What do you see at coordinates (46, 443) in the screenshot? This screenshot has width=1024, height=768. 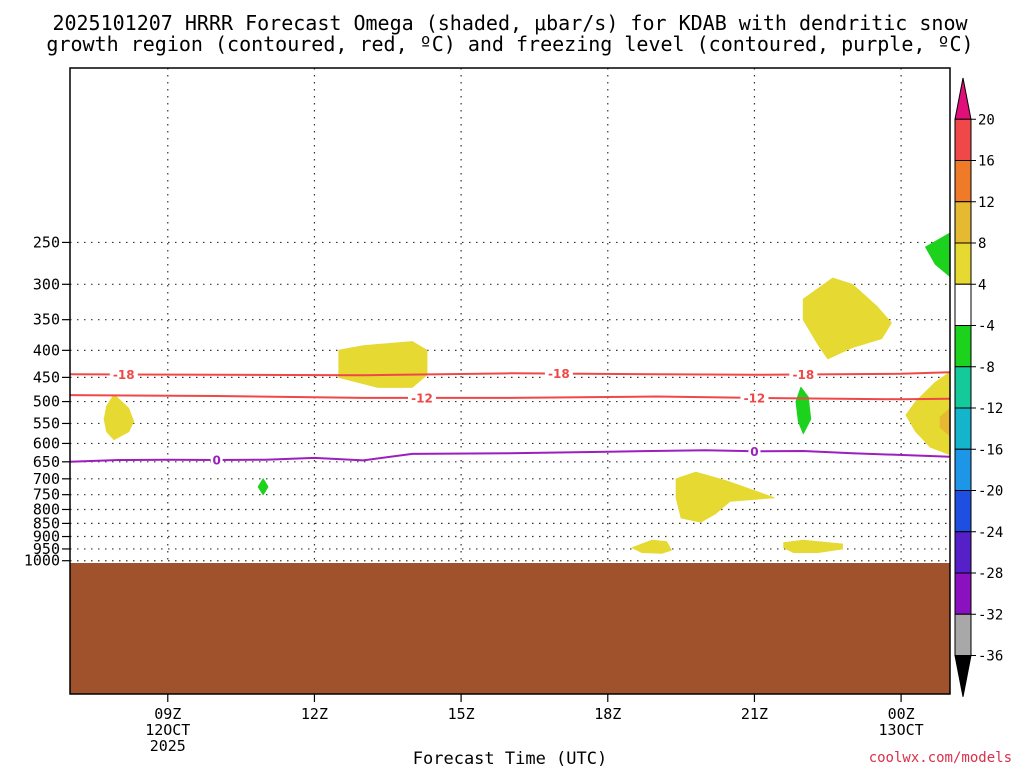 I see `y-tick-label-600: 600` at bounding box center [46, 443].